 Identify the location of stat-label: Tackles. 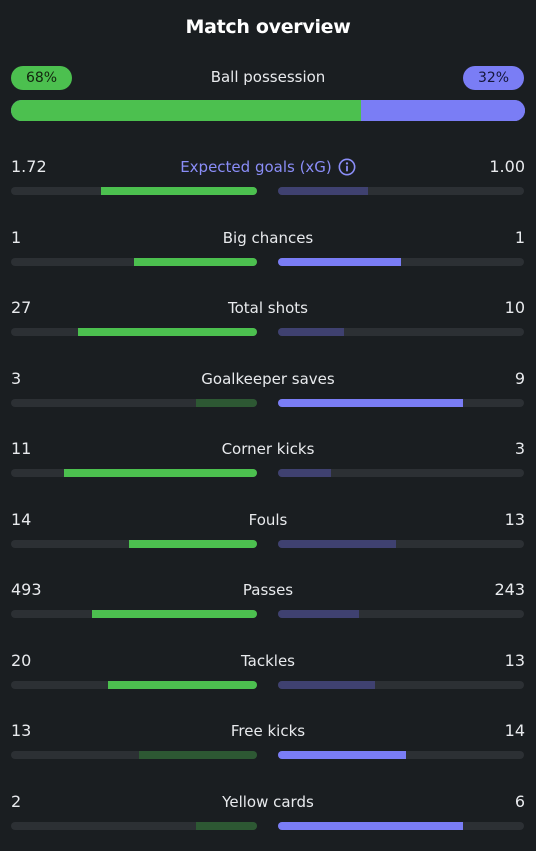
(268, 661).